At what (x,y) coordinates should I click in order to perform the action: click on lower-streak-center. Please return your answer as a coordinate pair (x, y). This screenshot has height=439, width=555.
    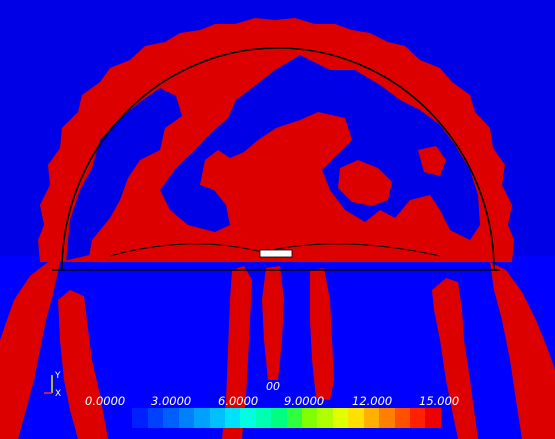
    Looking at the image, I should click on (273, 323).